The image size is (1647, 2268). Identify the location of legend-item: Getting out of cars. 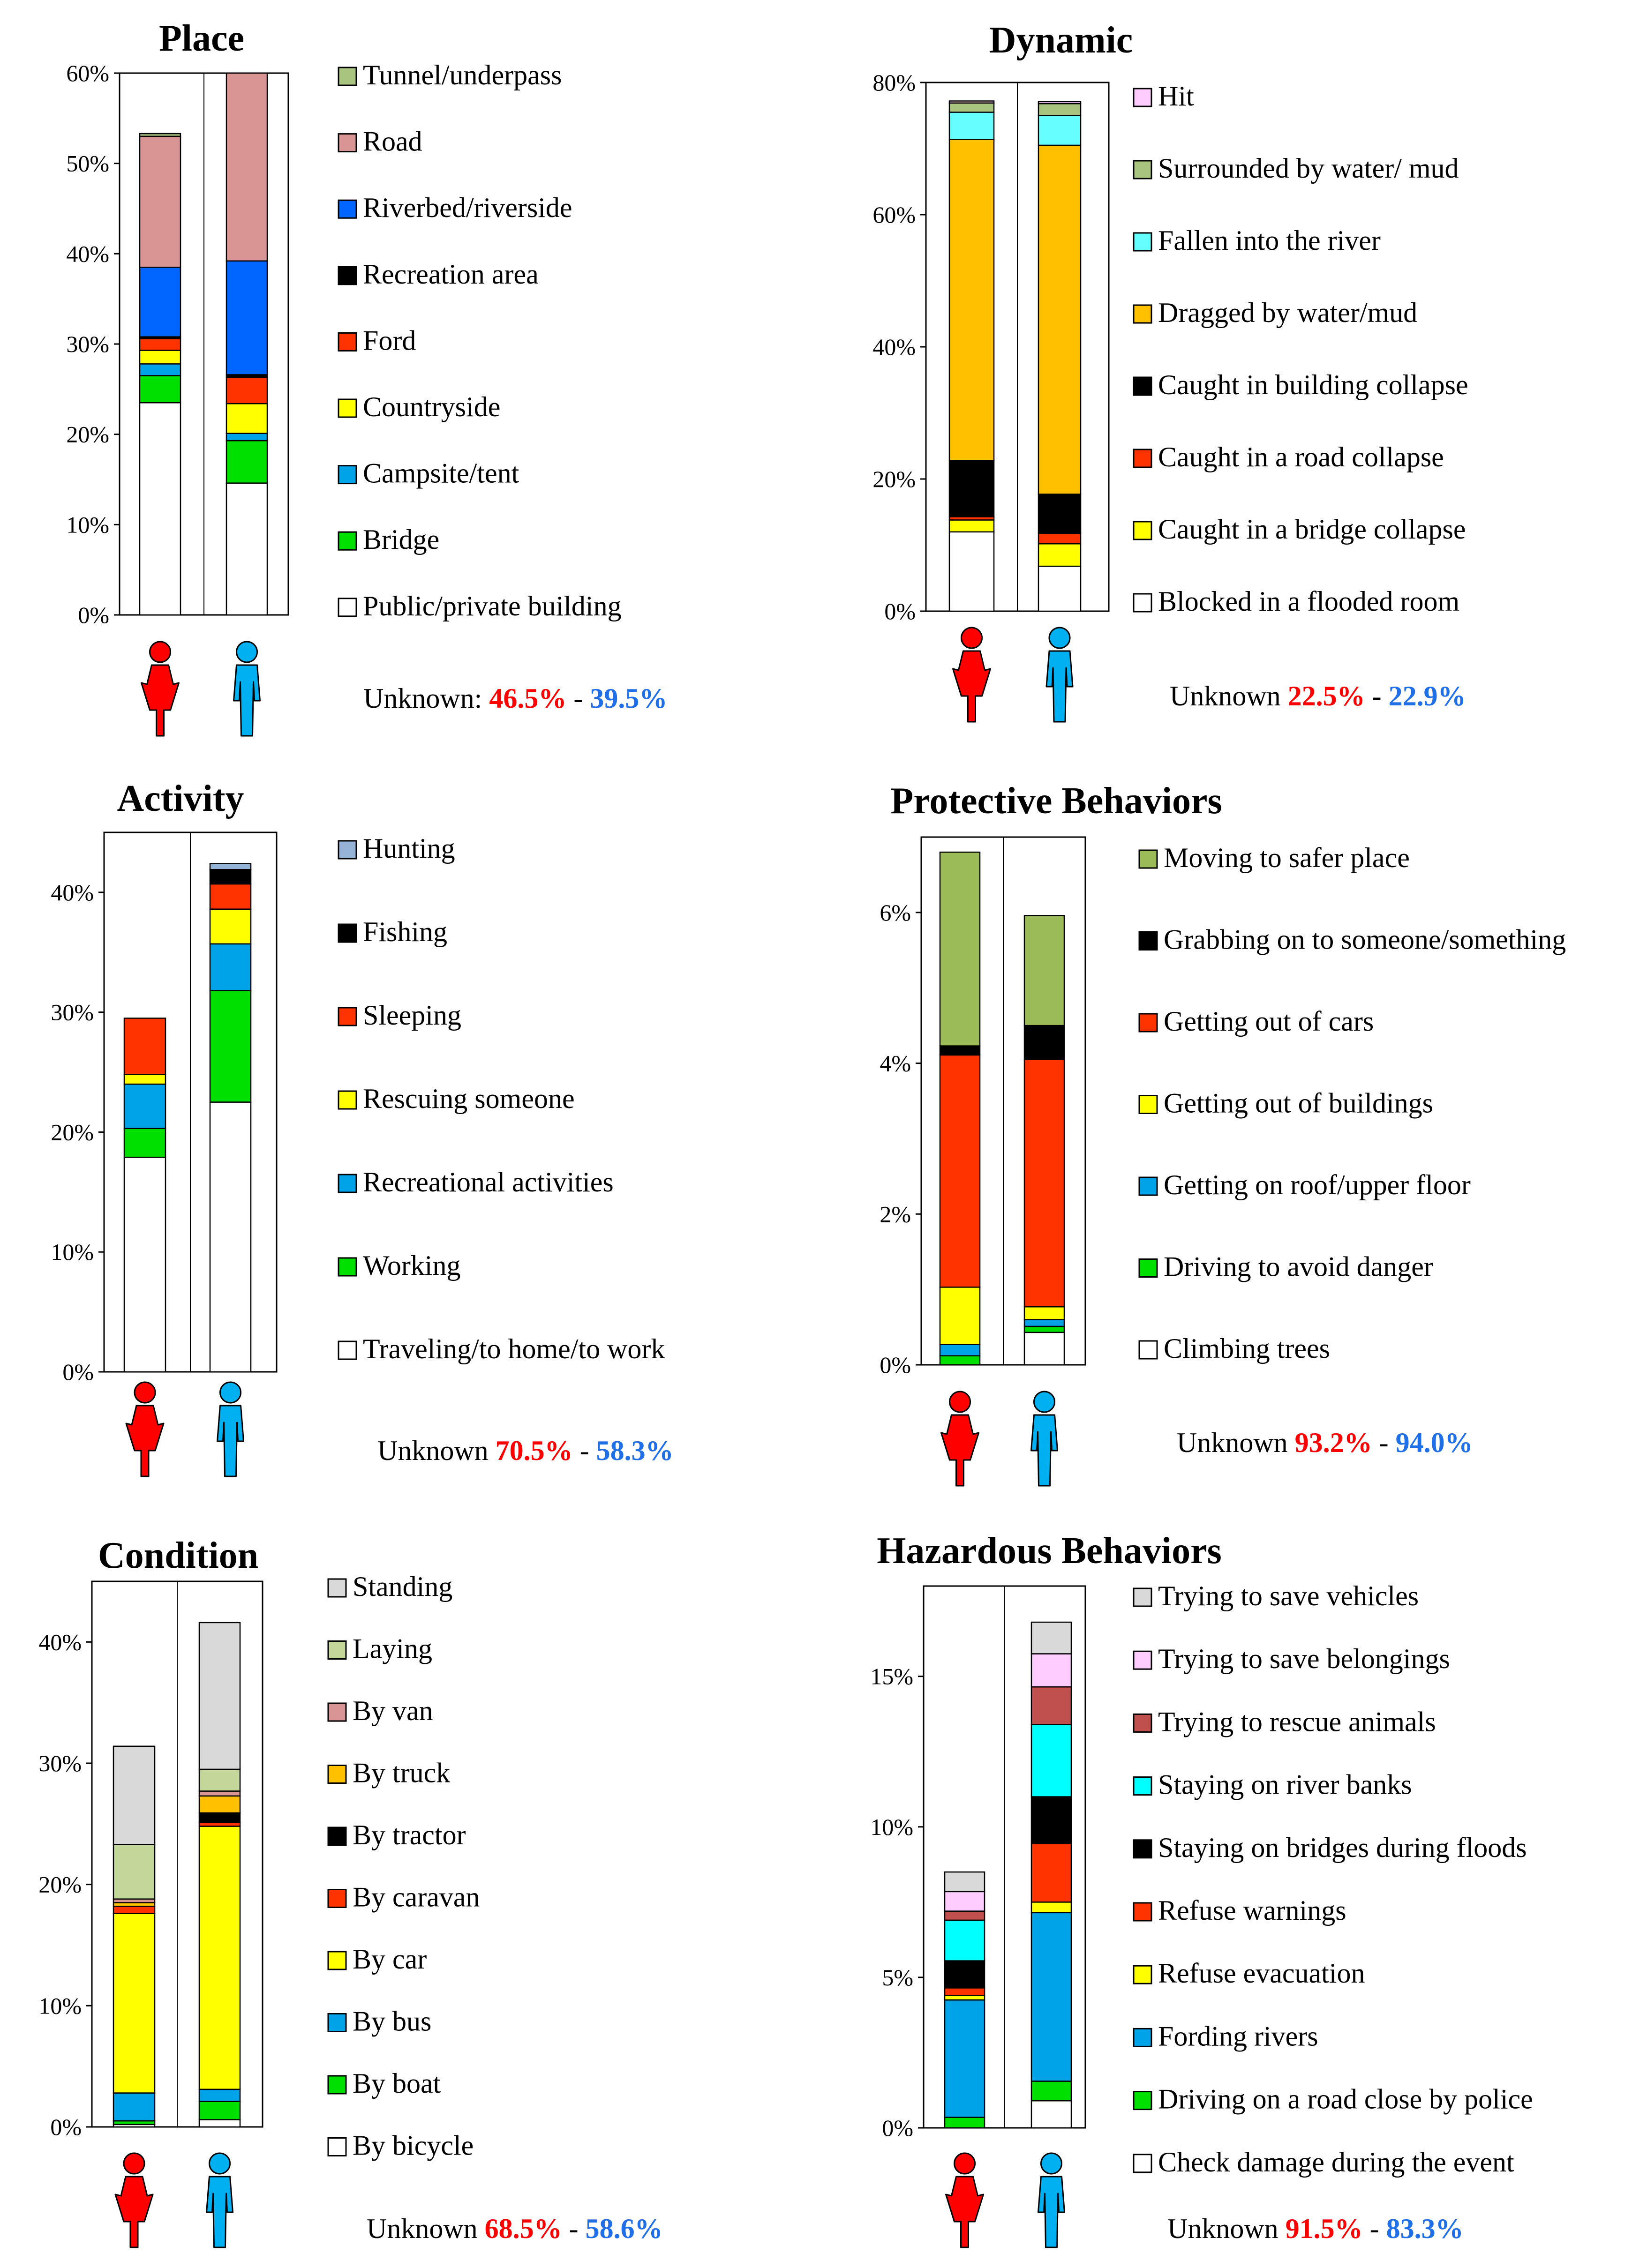
(1256, 1021).